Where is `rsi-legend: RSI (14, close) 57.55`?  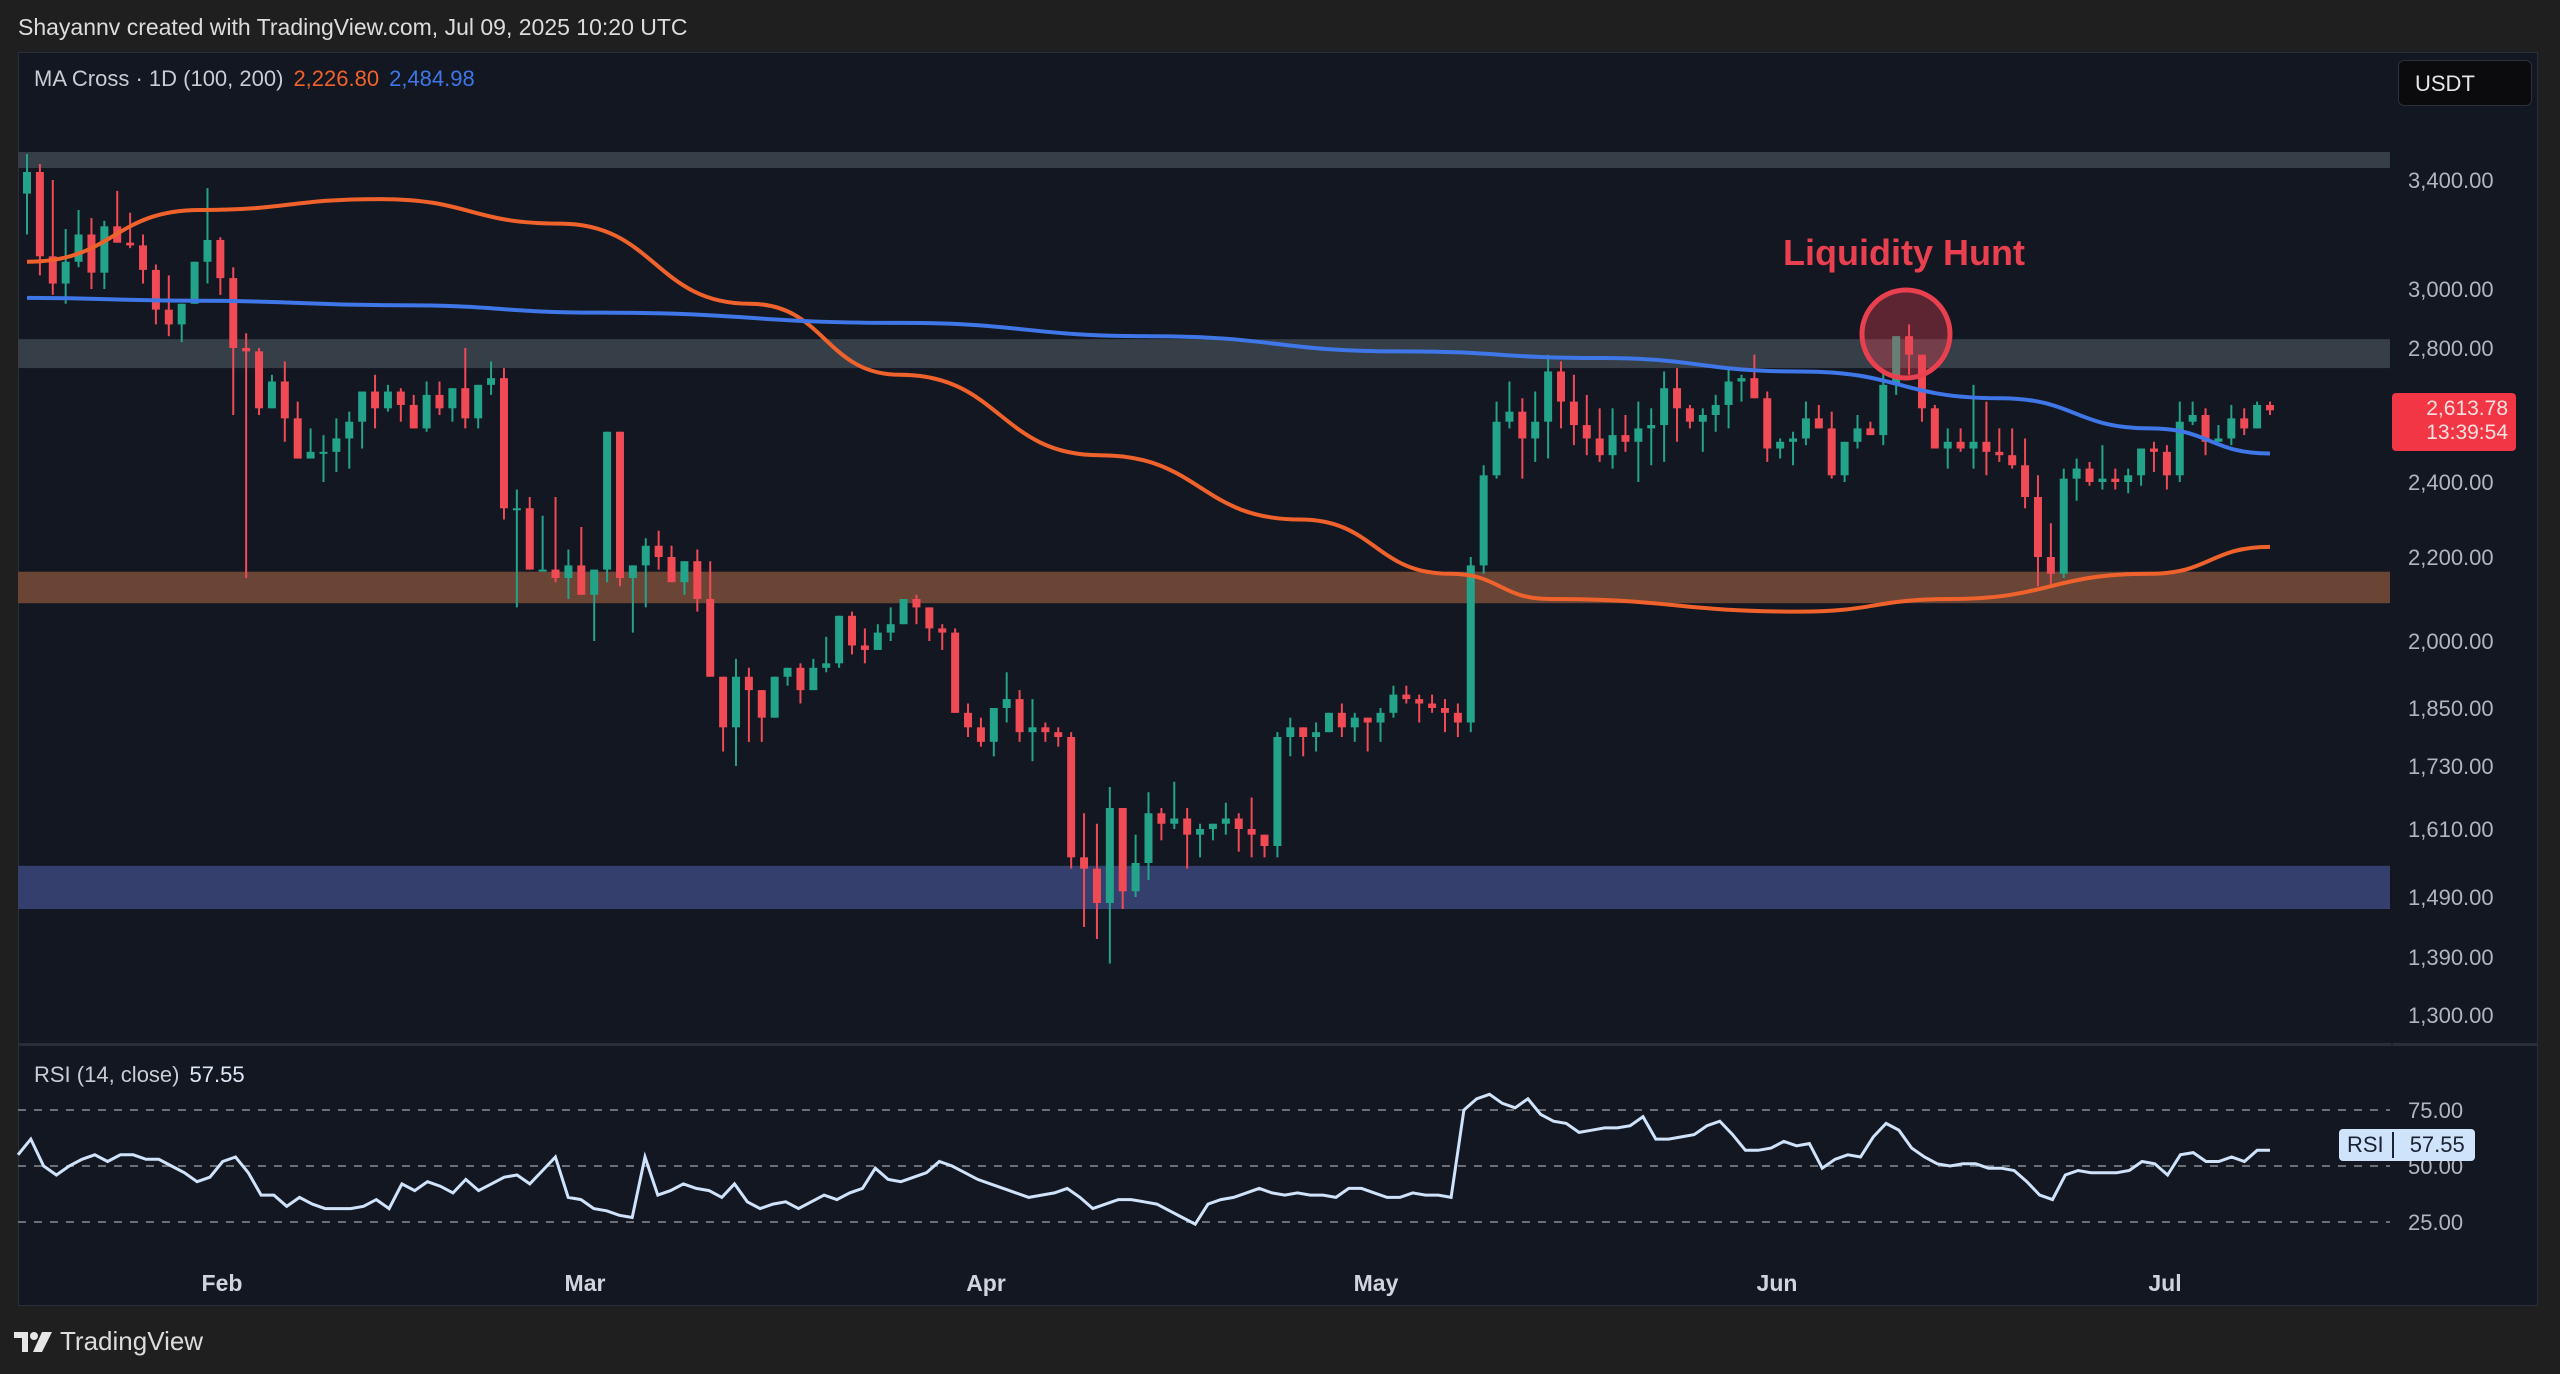
rsi-legend: RSI (14, close) 57.55 is located at coordinates (139, 1075).